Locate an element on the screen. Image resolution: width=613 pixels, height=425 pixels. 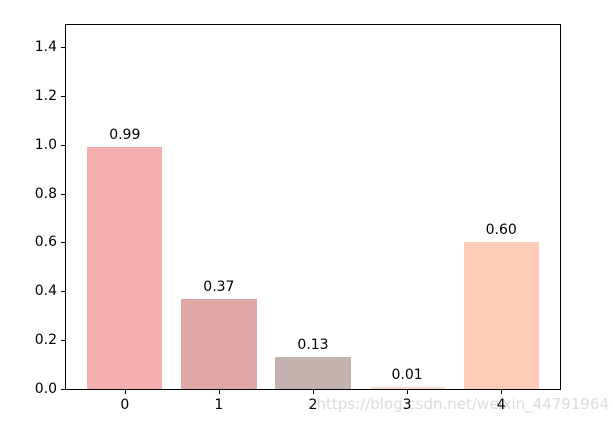
y-tick-label: 1.4 is located at coordinates (45, 47).